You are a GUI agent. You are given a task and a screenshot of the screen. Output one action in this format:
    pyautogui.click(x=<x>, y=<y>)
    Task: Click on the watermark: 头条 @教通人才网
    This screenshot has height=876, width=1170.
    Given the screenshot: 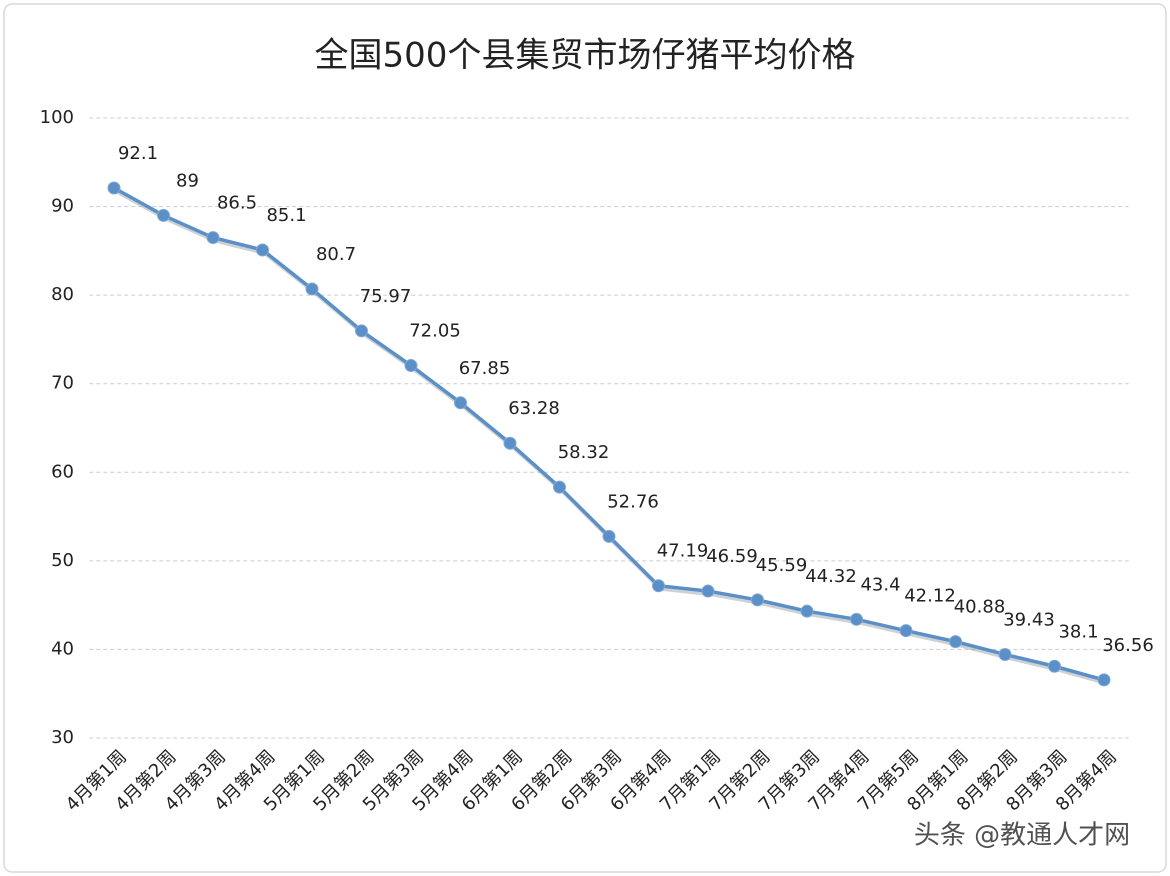 What is the action you would take?
    pyautogui.click(x=1022, y=836)
    